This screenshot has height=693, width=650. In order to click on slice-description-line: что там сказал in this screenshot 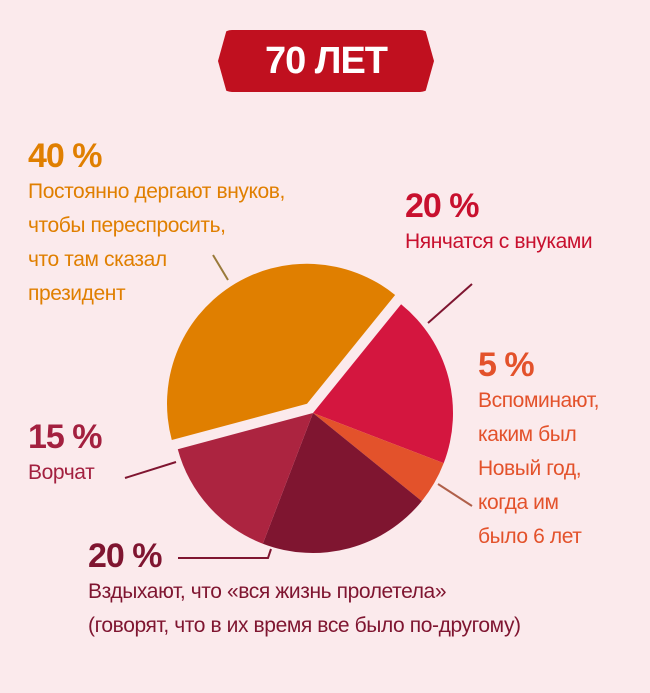, I will do `click(97, 259)`.